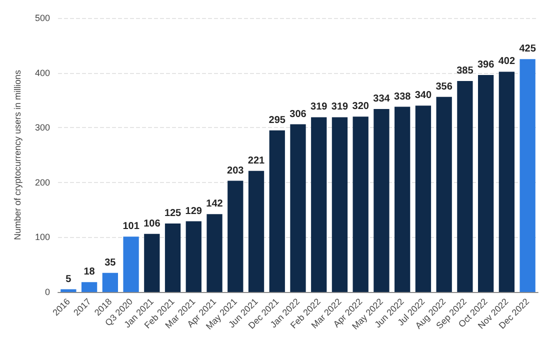 This screenshot has height=348, width=550. Describe the element at coordinates (257, 160) in the screenshot. I see `data-label: 221` at that location.